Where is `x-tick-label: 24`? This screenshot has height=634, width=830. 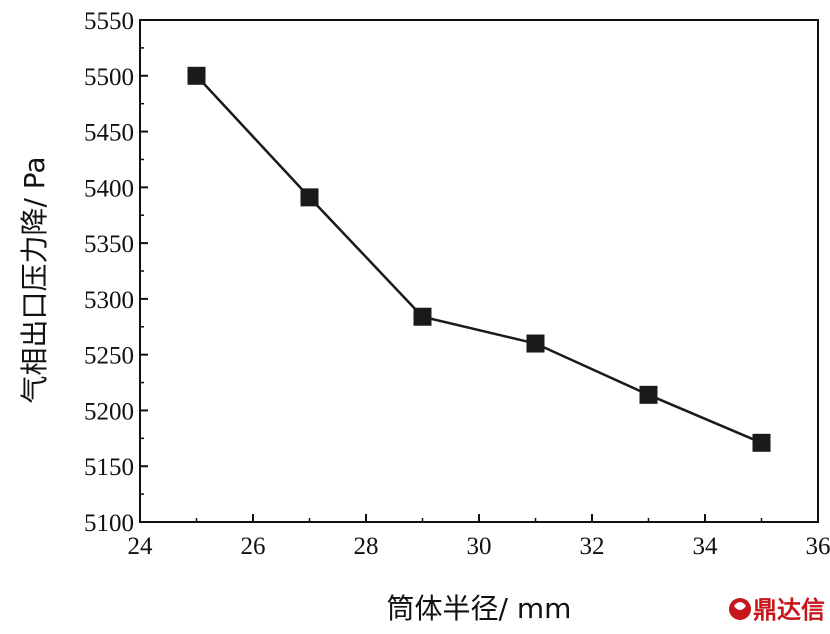
x-tick-label: 24 is located at coordinates (141, 546).